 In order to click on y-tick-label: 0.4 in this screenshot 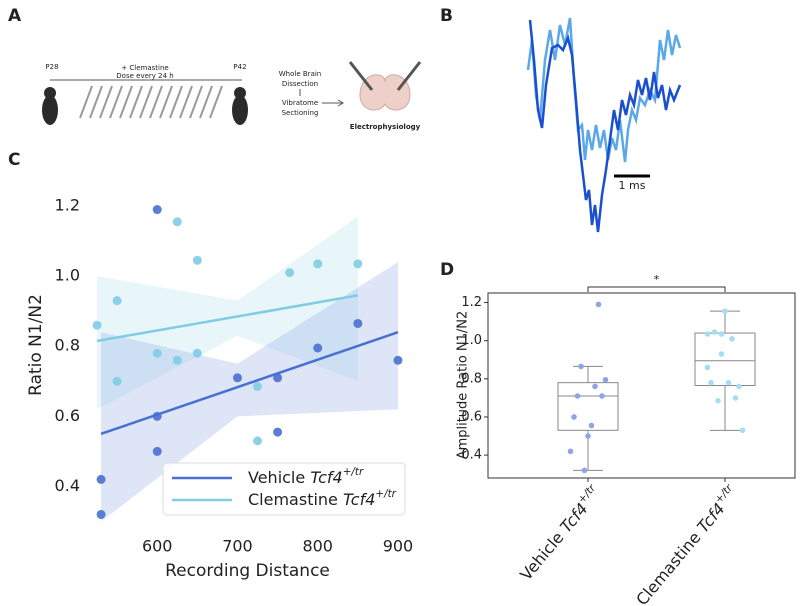, I will do `click(67, 485)`.